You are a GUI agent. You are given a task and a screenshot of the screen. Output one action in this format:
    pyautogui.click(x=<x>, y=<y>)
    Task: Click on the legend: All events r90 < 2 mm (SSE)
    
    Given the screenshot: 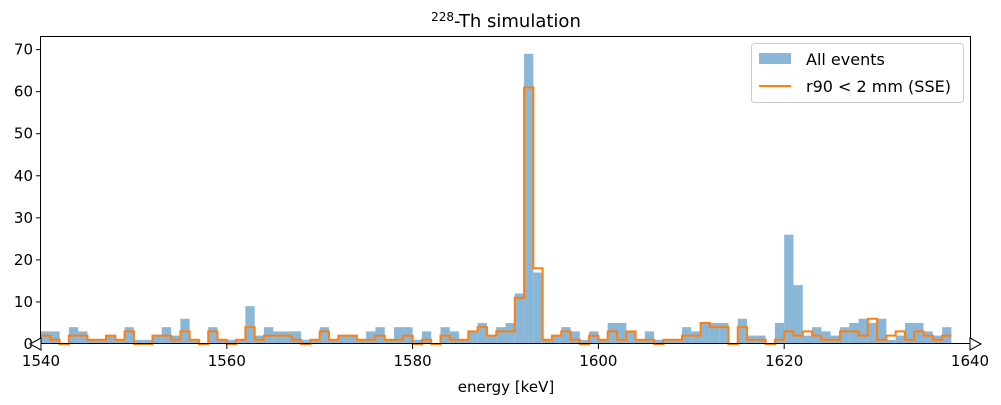 What is the action you would take?
    pyautogui.click(x=857, y=73)
    